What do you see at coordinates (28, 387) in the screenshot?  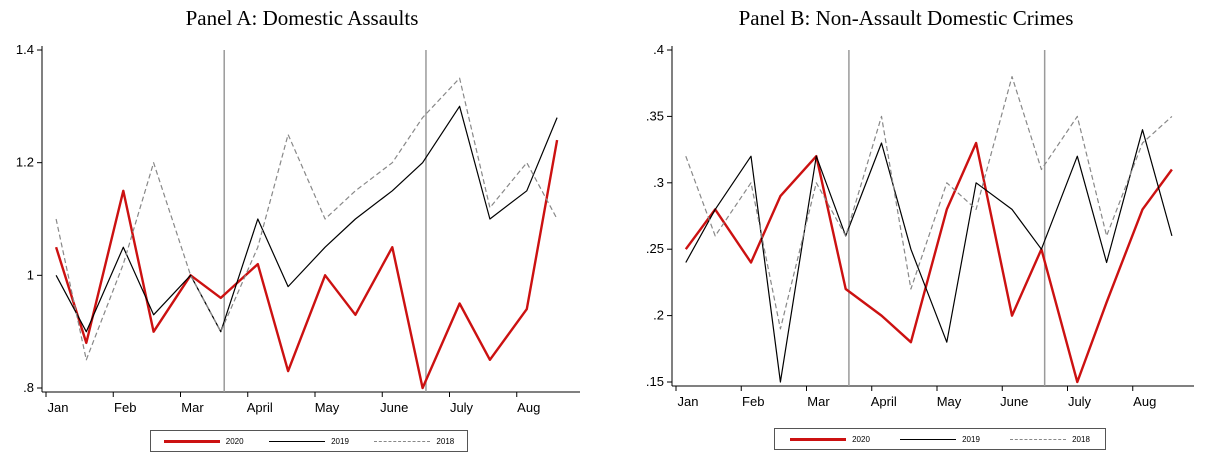 I see `y-tick-label: .8` at bounding box center [28, 387].